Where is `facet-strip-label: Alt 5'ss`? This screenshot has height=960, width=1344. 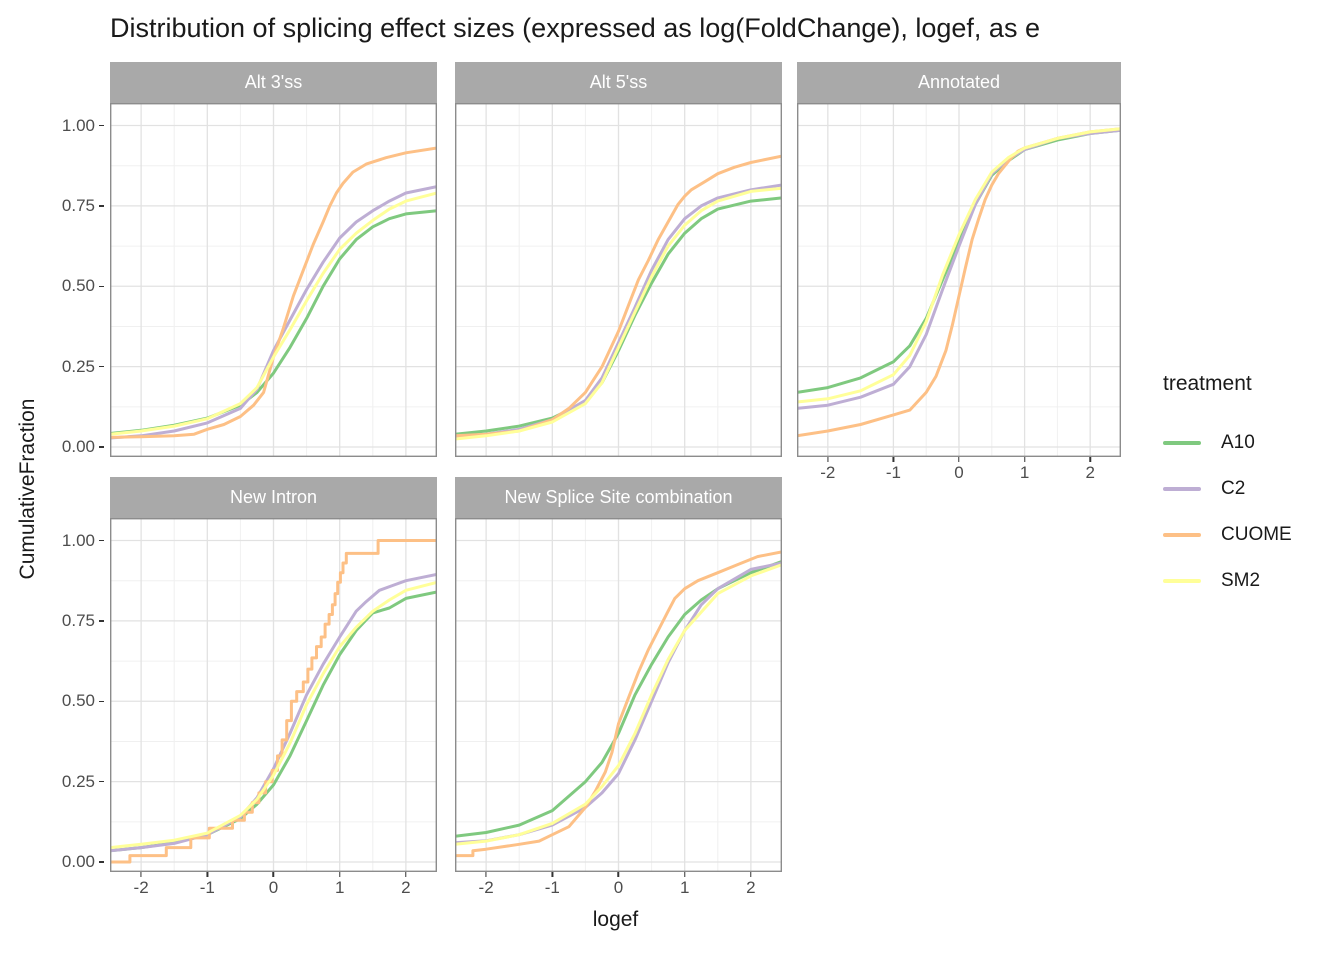 facet-strip-label: Alt 5'ss is located at coordinates (618, 82).